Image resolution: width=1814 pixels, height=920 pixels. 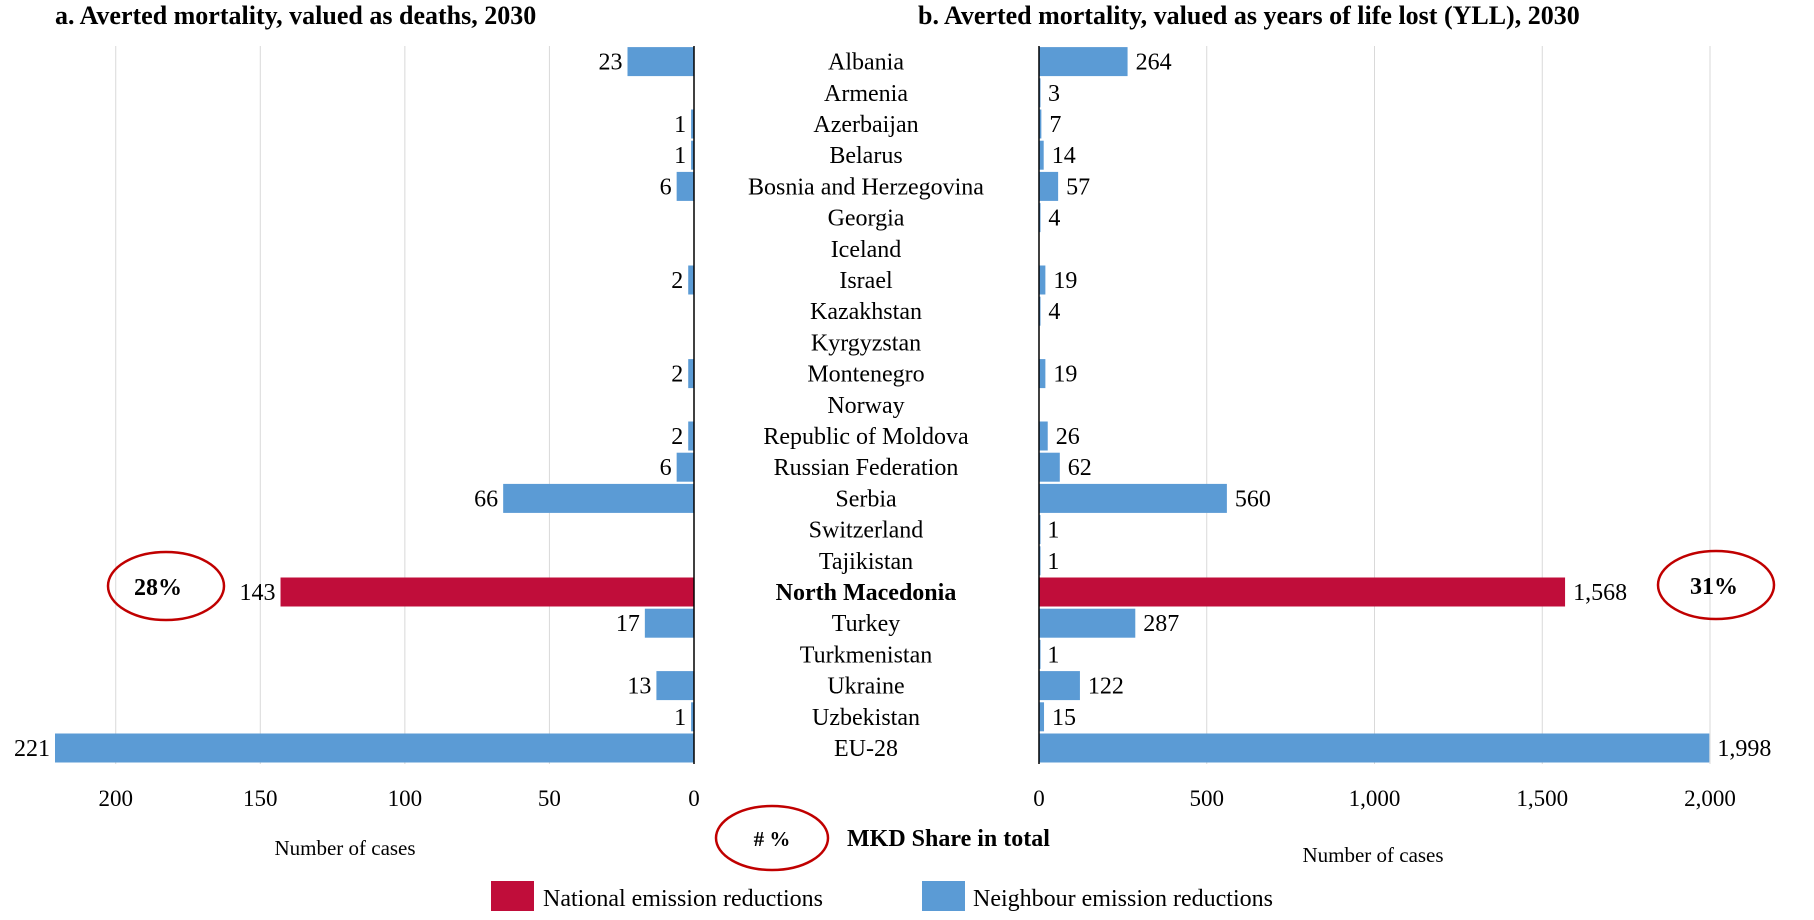 I want to click on right-value-label: 26, so click(x=1068, y=437).